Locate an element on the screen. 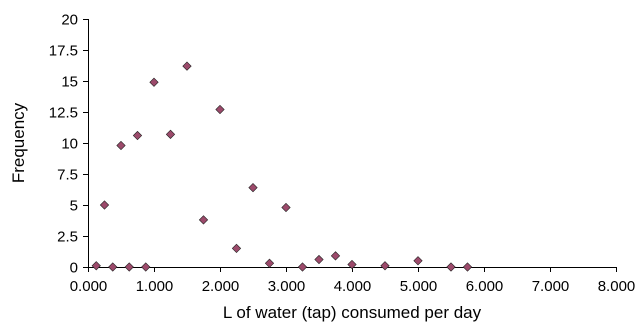  y-axis-ticks: 0 2.5 5 7.5 10 12.5 15 17.5 20 is located at coordinates (68, 144).